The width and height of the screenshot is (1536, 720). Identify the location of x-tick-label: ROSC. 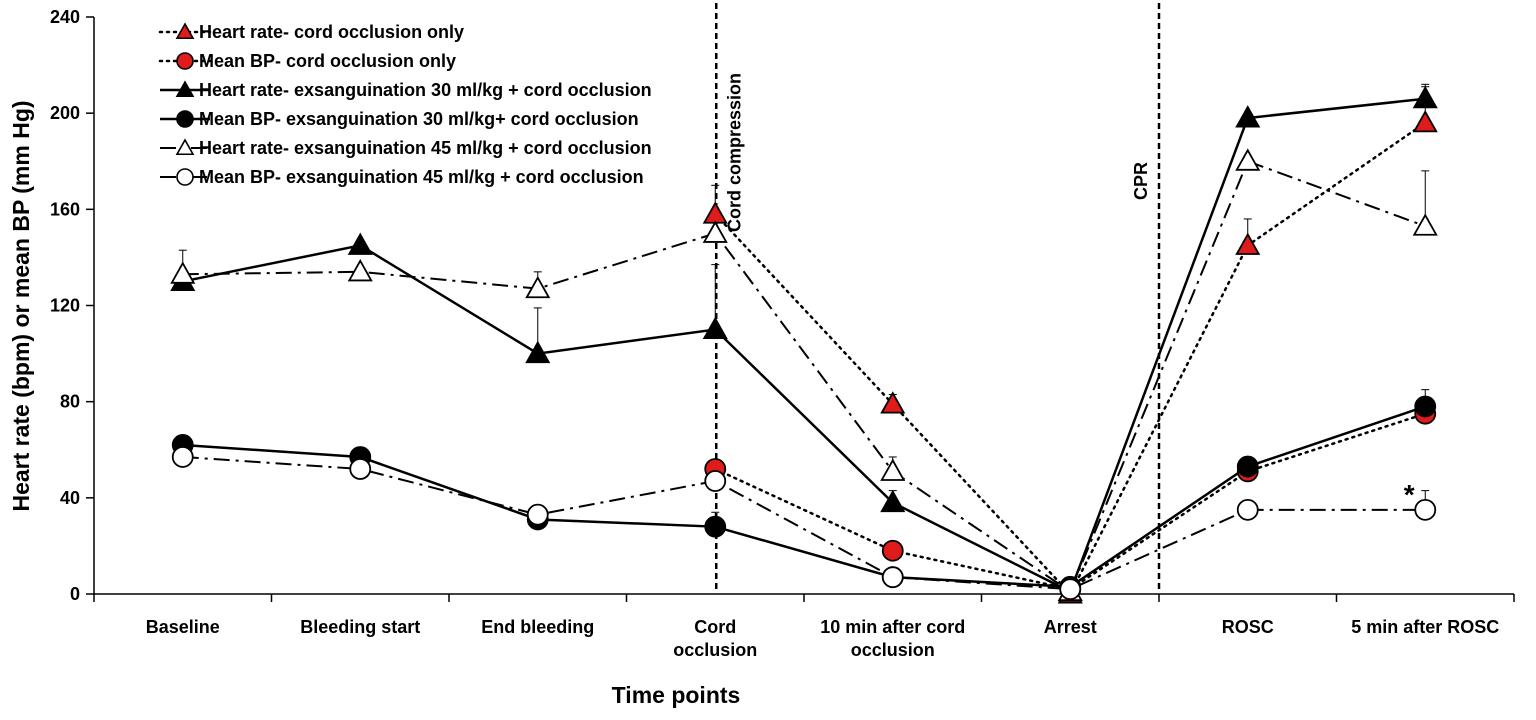
(1248, 627).